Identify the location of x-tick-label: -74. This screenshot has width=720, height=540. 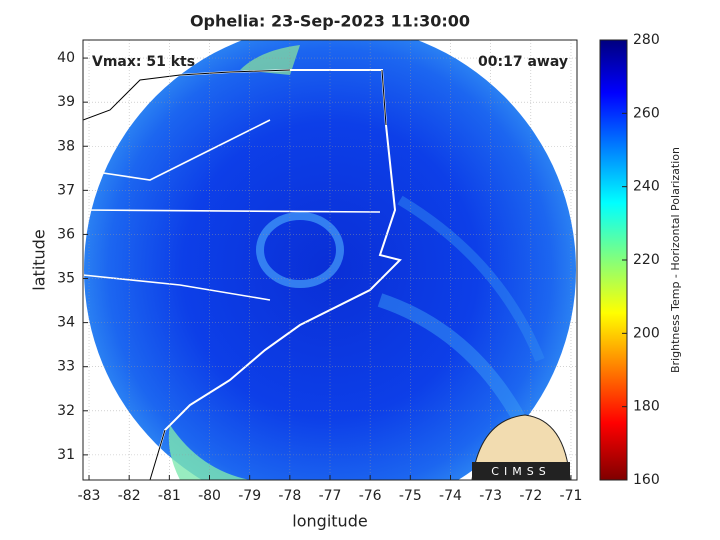
(450, 496).